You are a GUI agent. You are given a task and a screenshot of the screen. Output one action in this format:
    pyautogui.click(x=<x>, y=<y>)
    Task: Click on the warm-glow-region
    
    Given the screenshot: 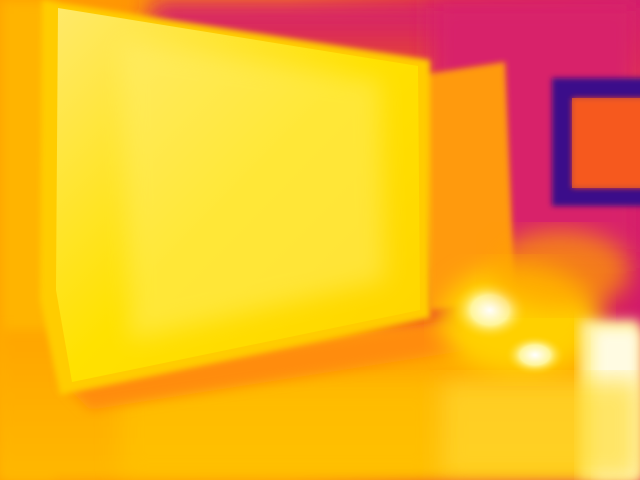 What is the action you would take?
    pyautogui.click(x=560, y=270)
    